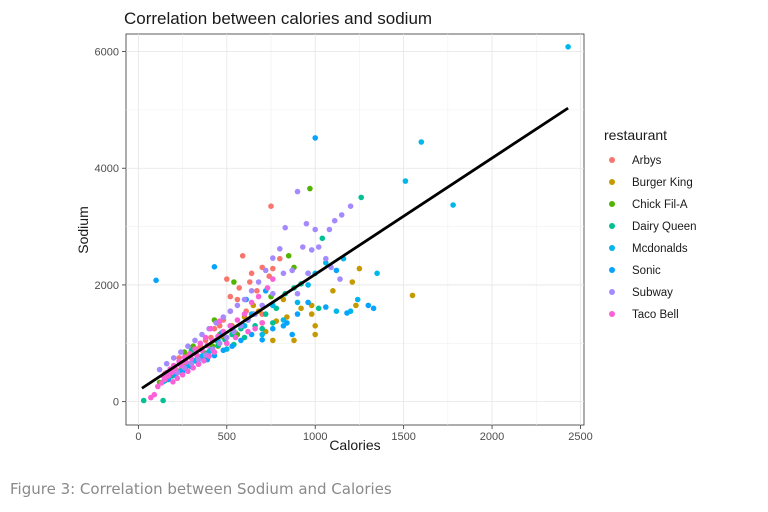 This screenshot has width=768, height=512. What do you see at coordinates (612, 226) in the screenshot?
I see `legend-key-dairy-queen` at bounding box center [612, 226].